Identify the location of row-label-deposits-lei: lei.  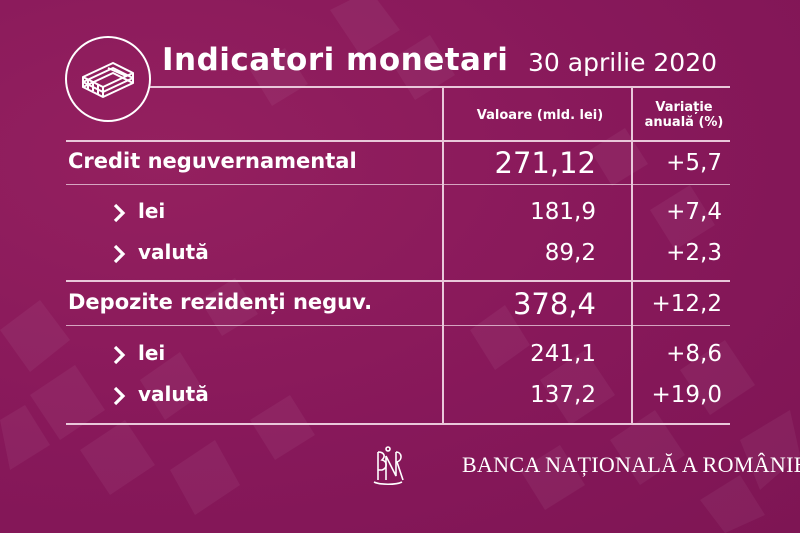
(152, 353).